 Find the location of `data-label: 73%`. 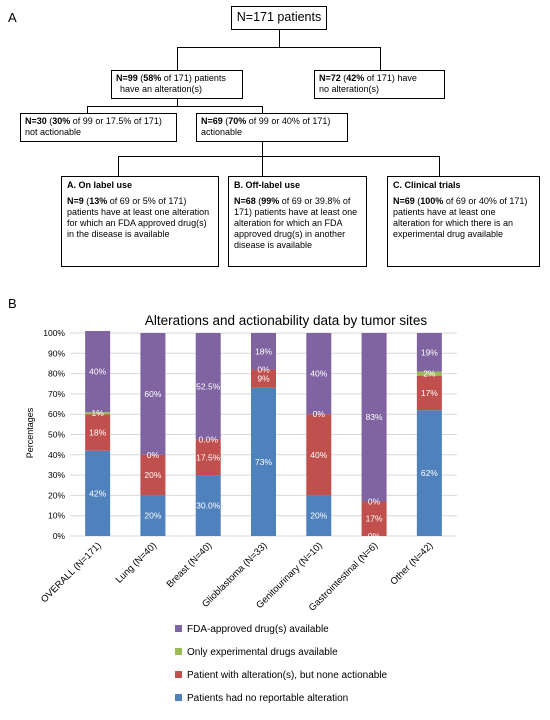

data-label: 73% is located at coordinates (263, 462).